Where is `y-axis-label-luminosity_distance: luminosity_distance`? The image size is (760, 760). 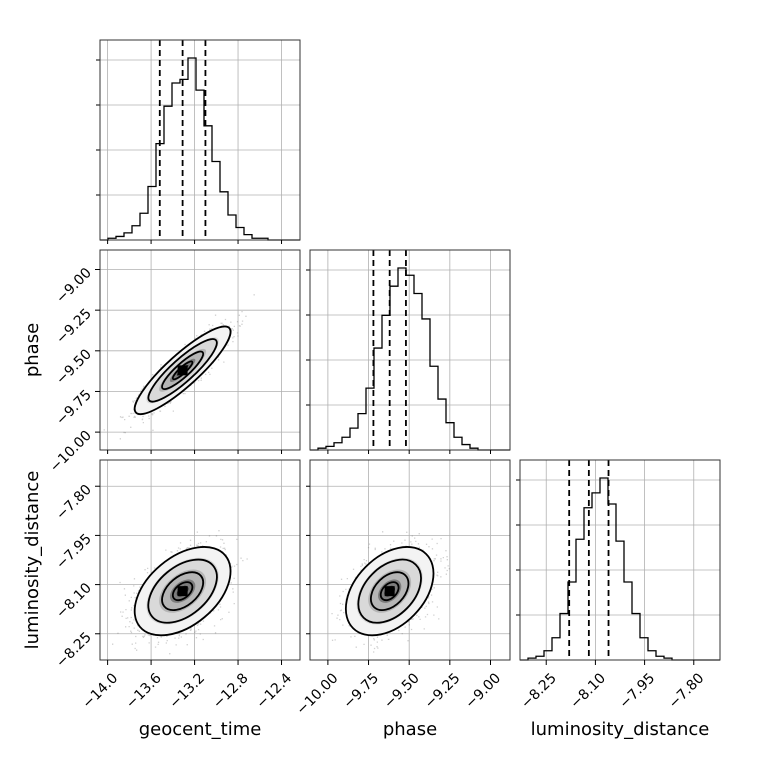
y-axis-label-luminosity_distance: luminosity_distance is located at coordinates (32, 560).